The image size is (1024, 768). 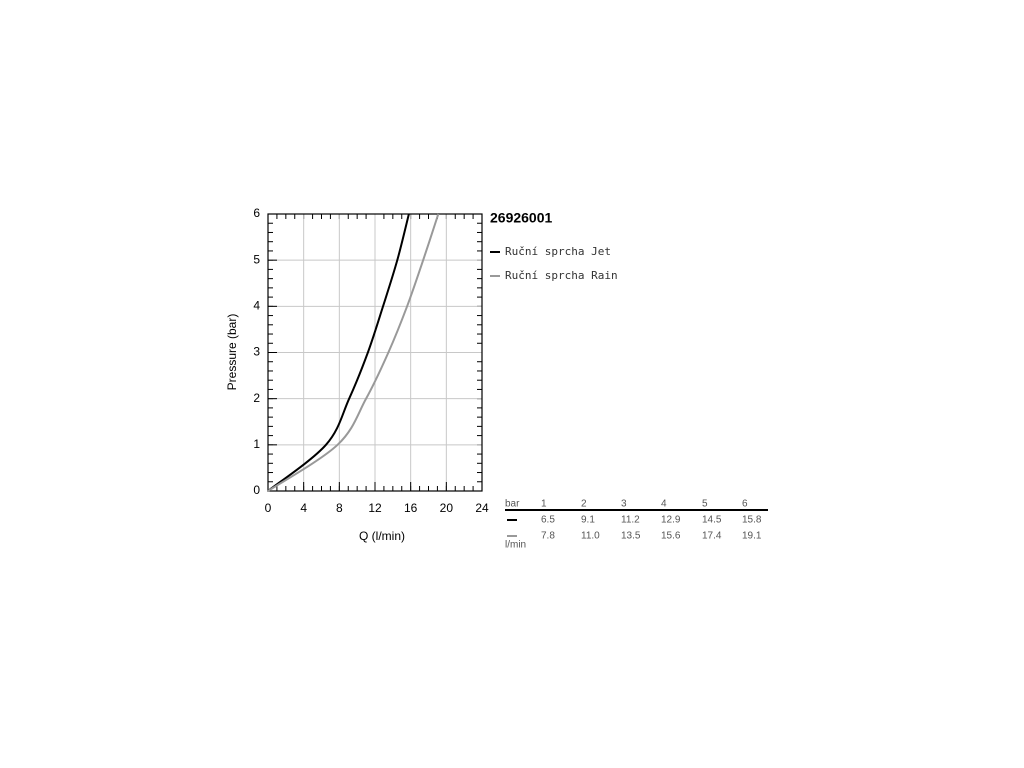 I want to click on table-cell: 12.9, so click(x=671, y=520).